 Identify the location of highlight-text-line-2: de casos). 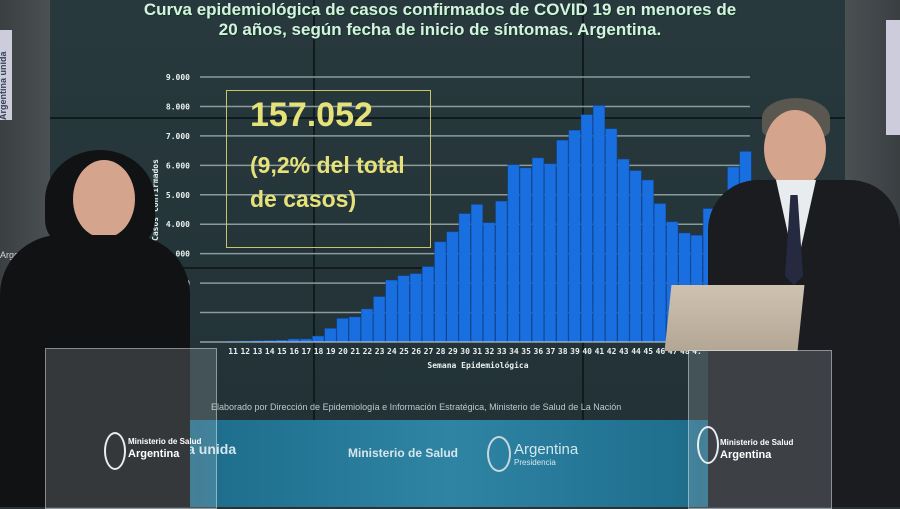
(303, 199).